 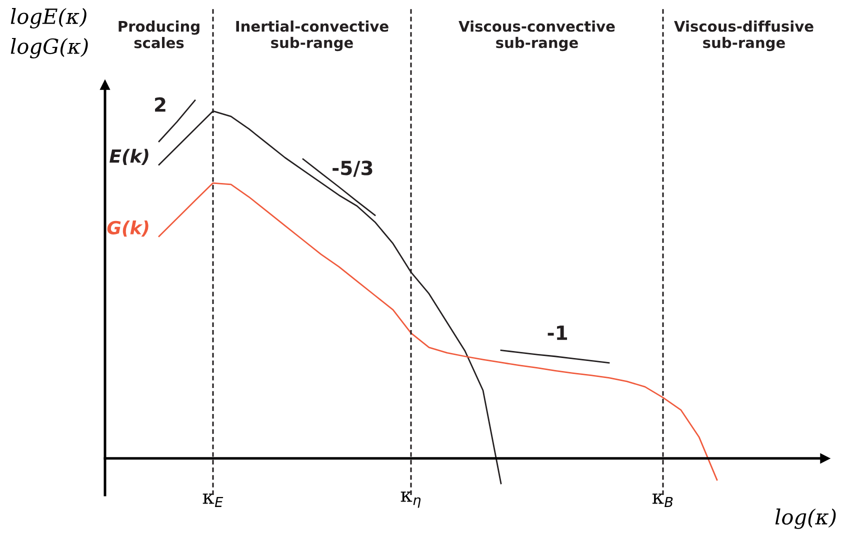 I want to click on series-label: E(k), so click(x=129, y=156).